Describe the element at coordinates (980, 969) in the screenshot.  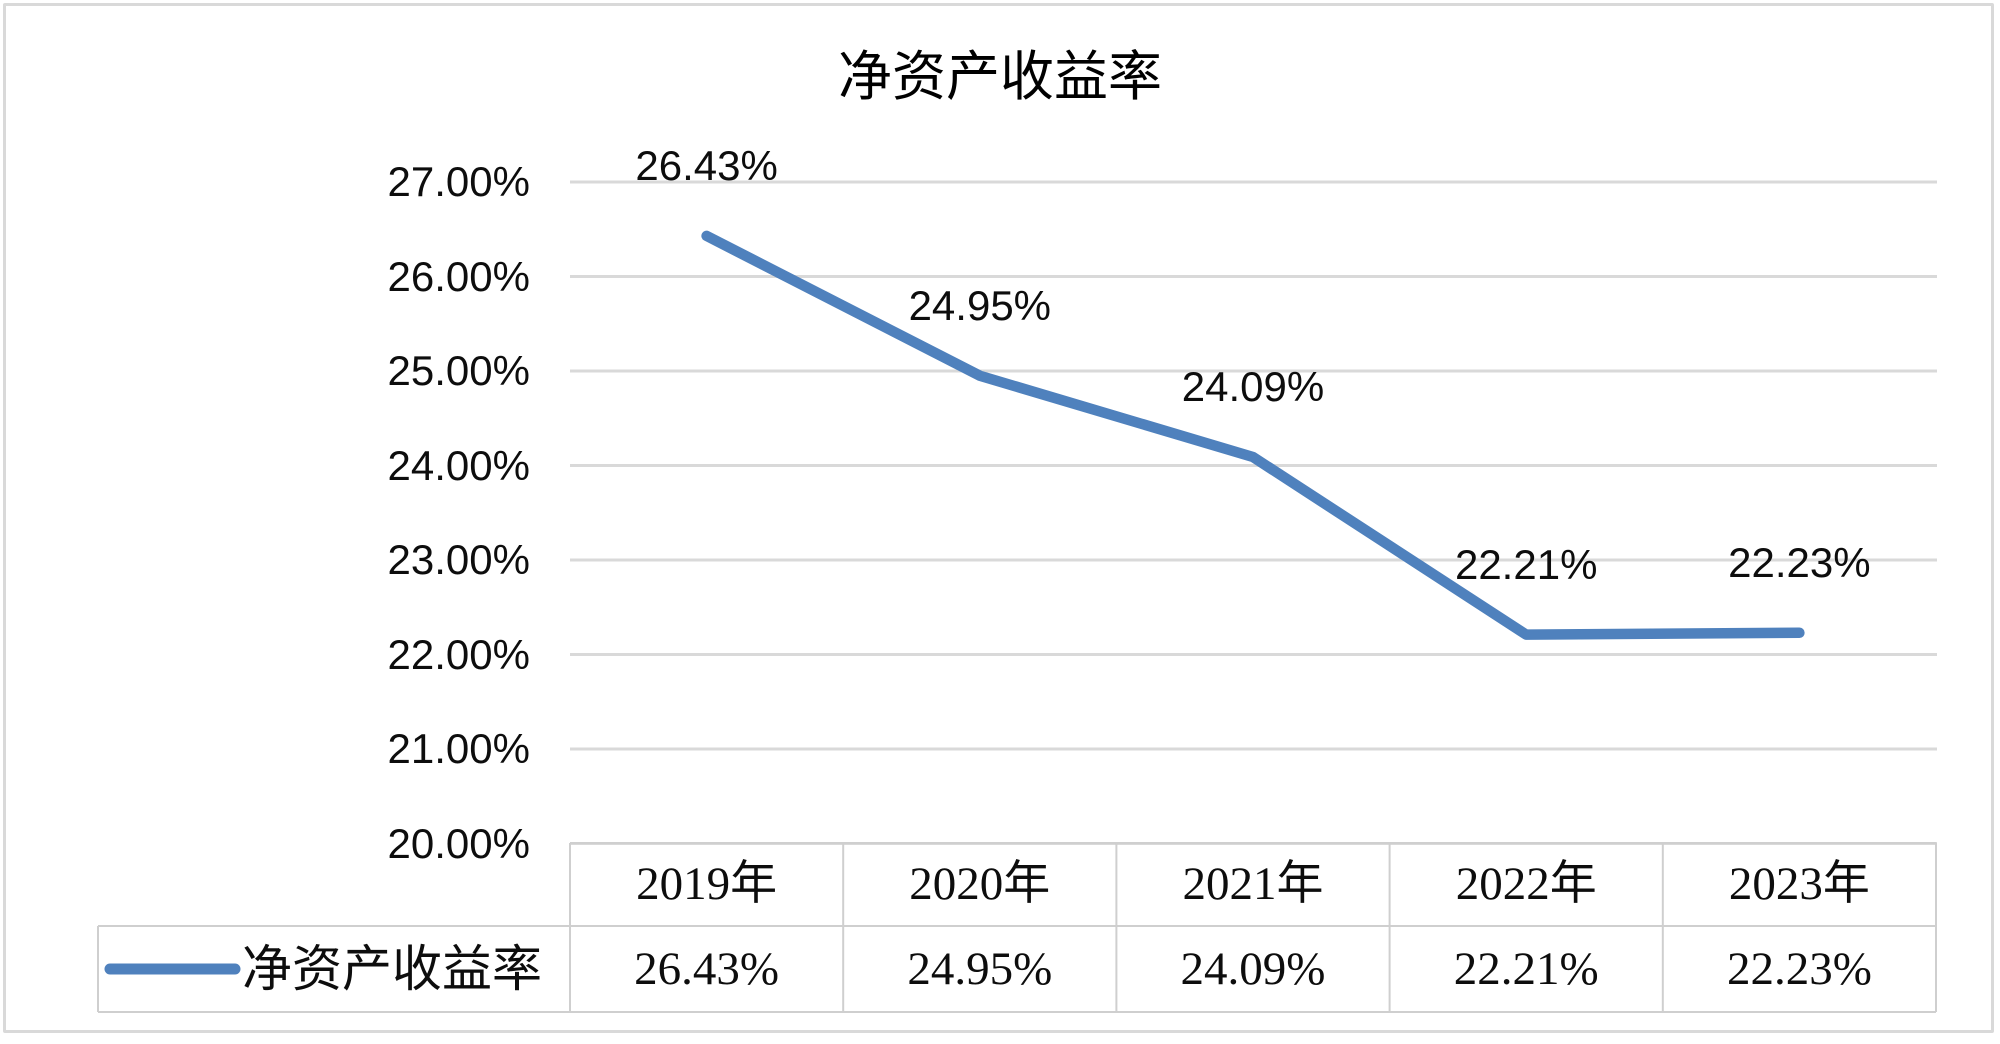
I see `table-value-cell: 24.95%` at that location.